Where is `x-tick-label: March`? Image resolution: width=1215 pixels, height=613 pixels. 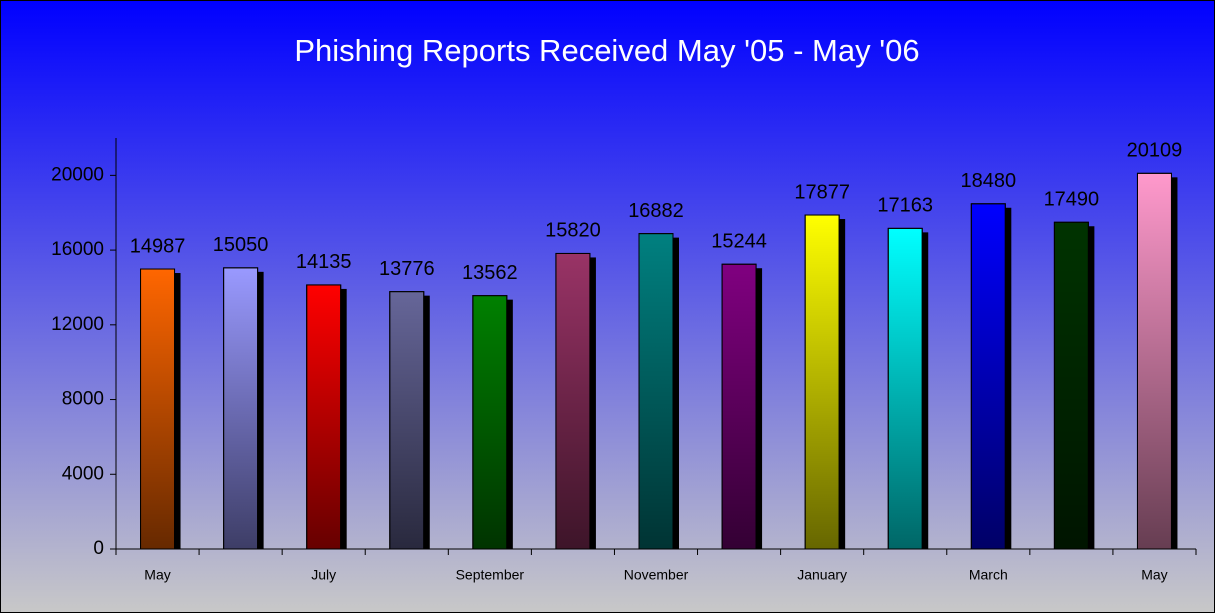 x-tick-label: March is located at coordinates (988, 575).